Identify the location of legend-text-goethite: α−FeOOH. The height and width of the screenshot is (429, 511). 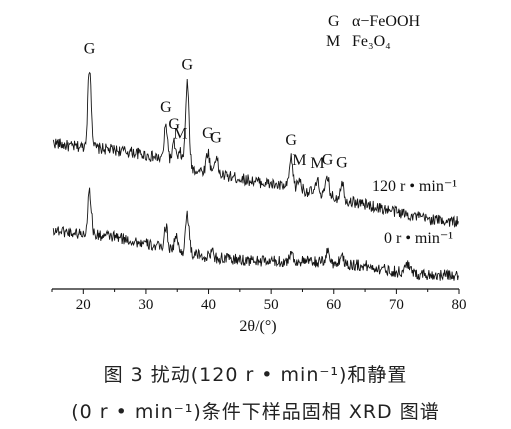
(386, 21).